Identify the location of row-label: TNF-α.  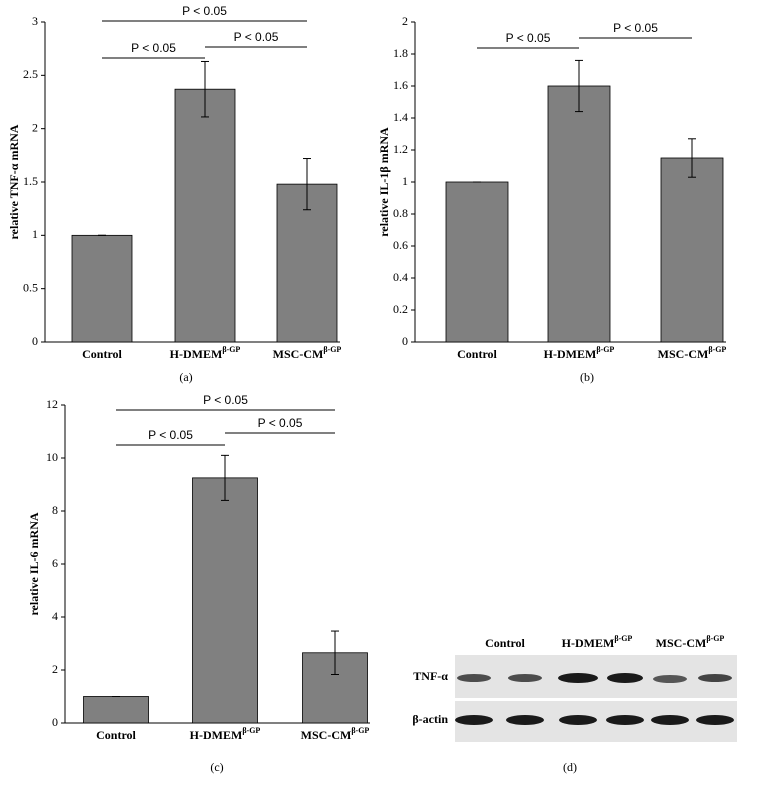
(430, 676).